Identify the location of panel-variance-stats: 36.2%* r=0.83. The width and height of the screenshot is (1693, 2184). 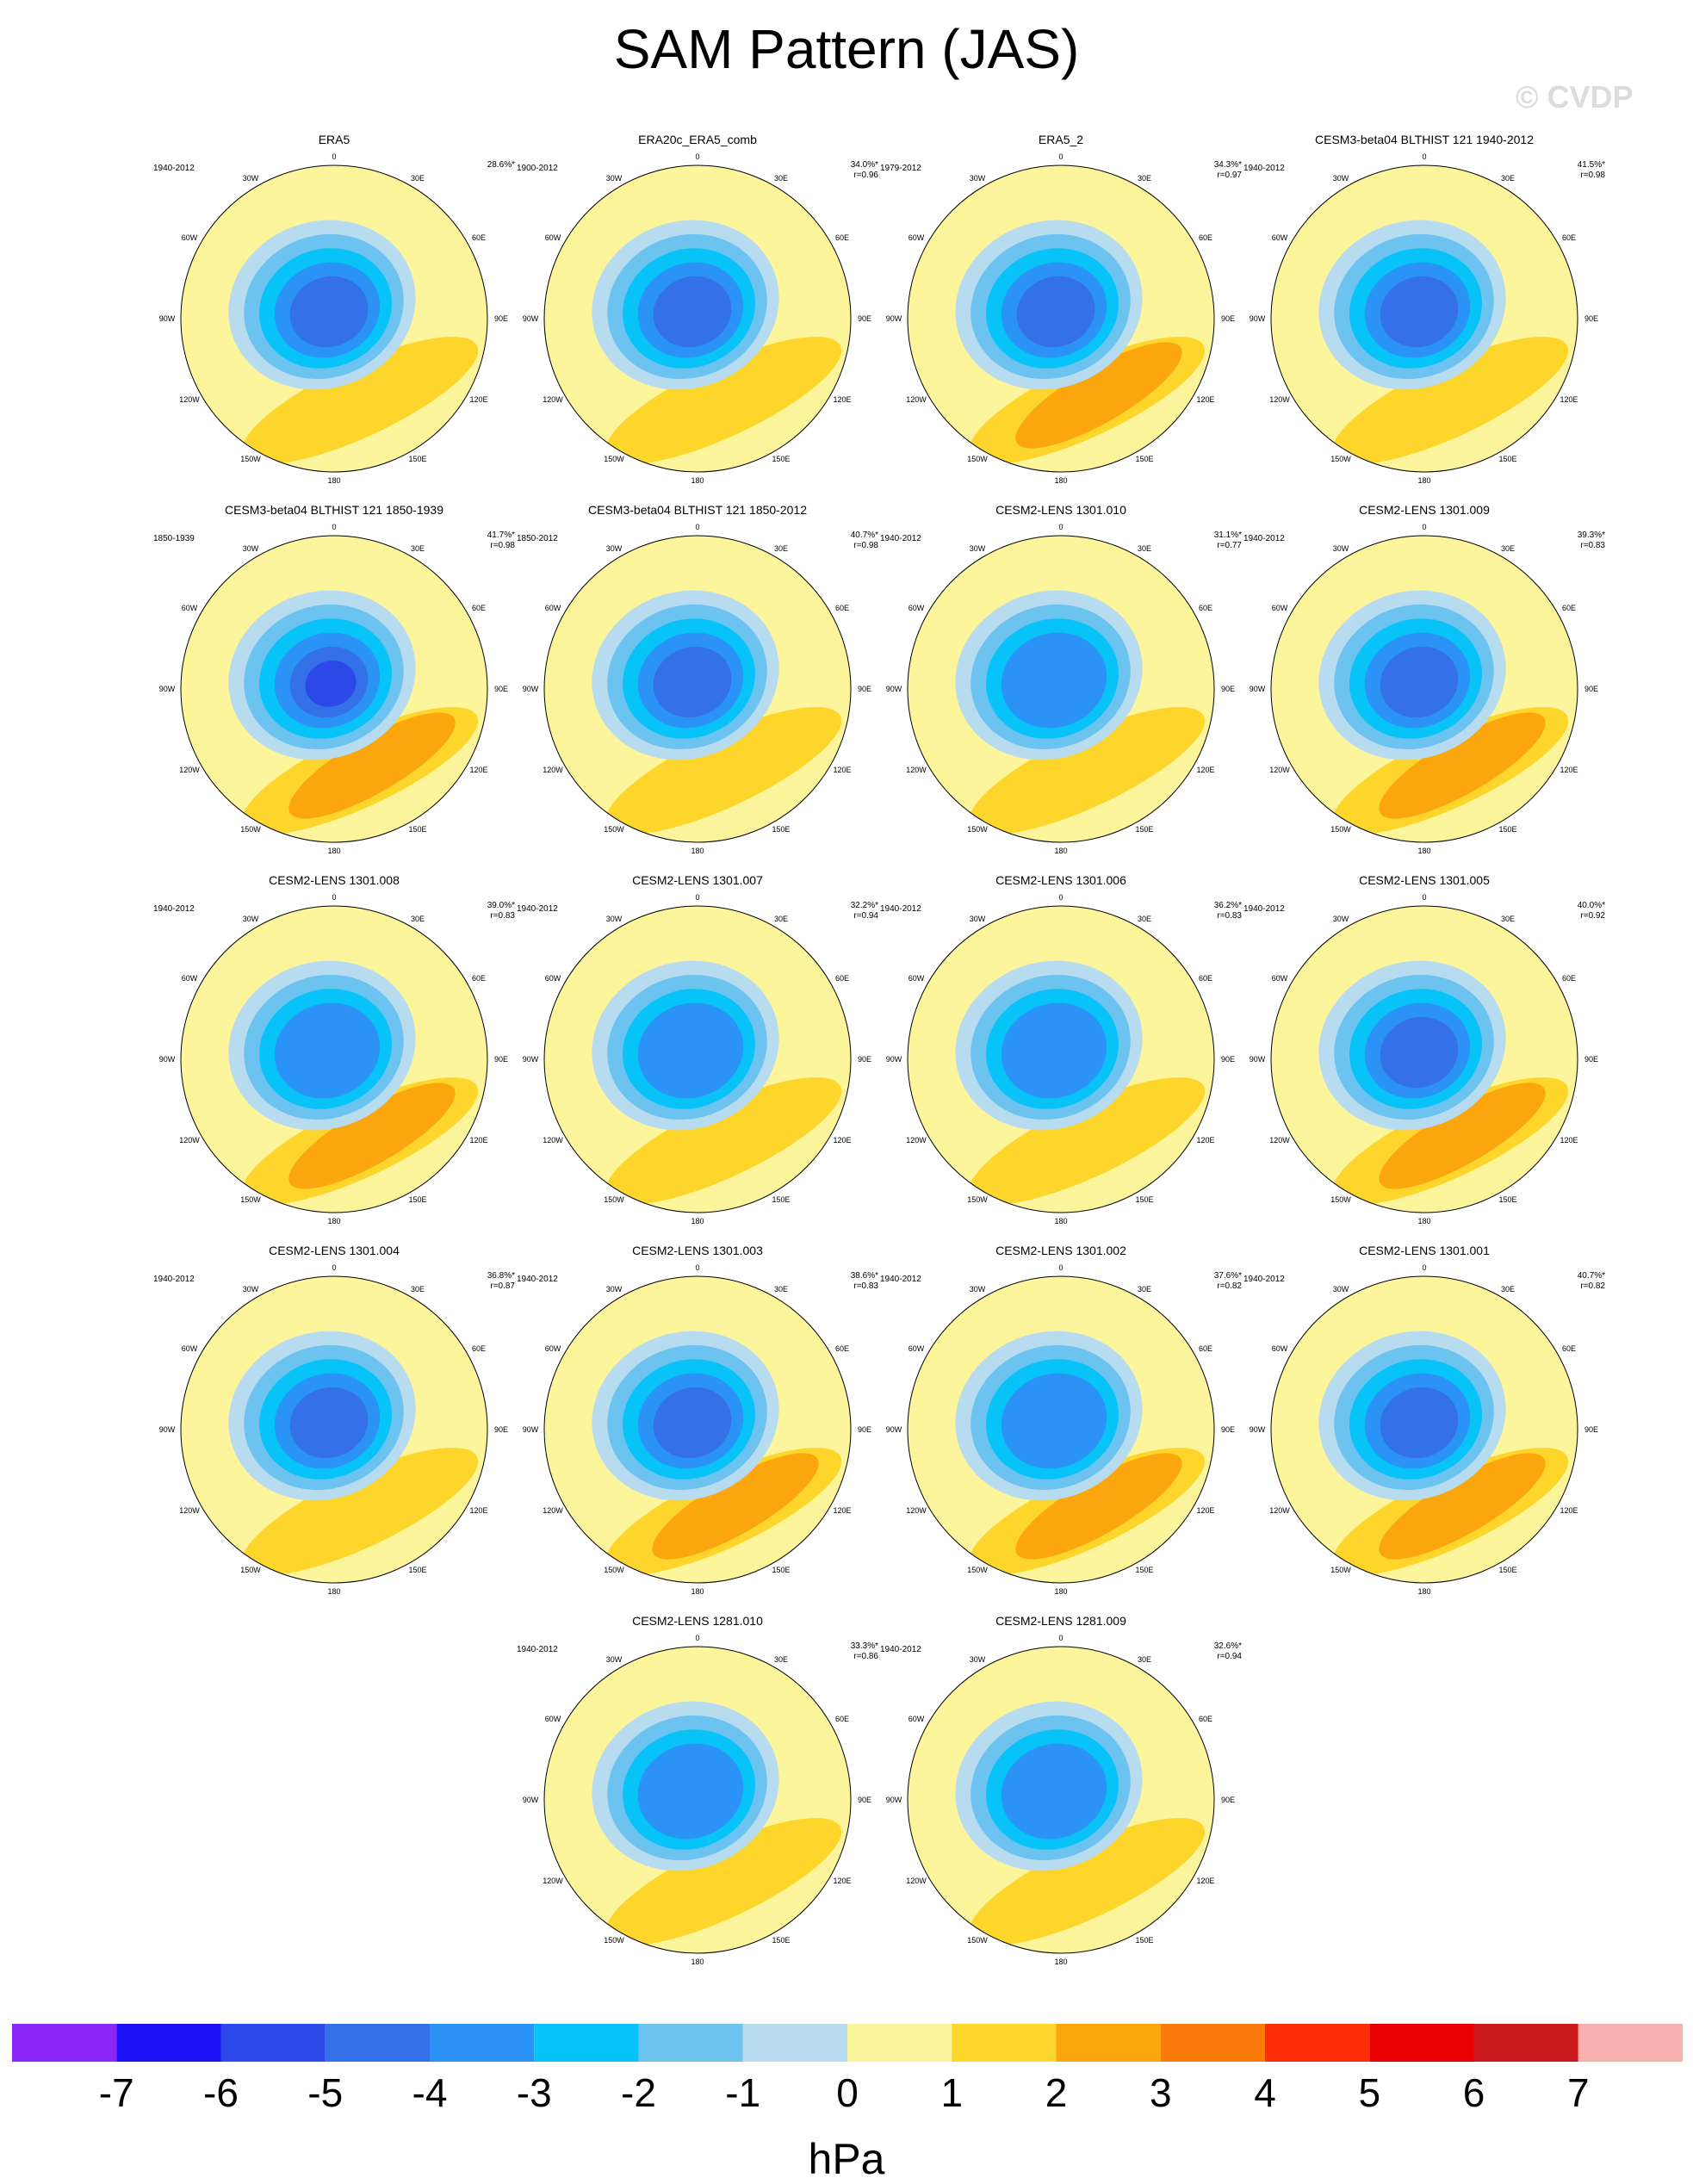
(1228, 911).